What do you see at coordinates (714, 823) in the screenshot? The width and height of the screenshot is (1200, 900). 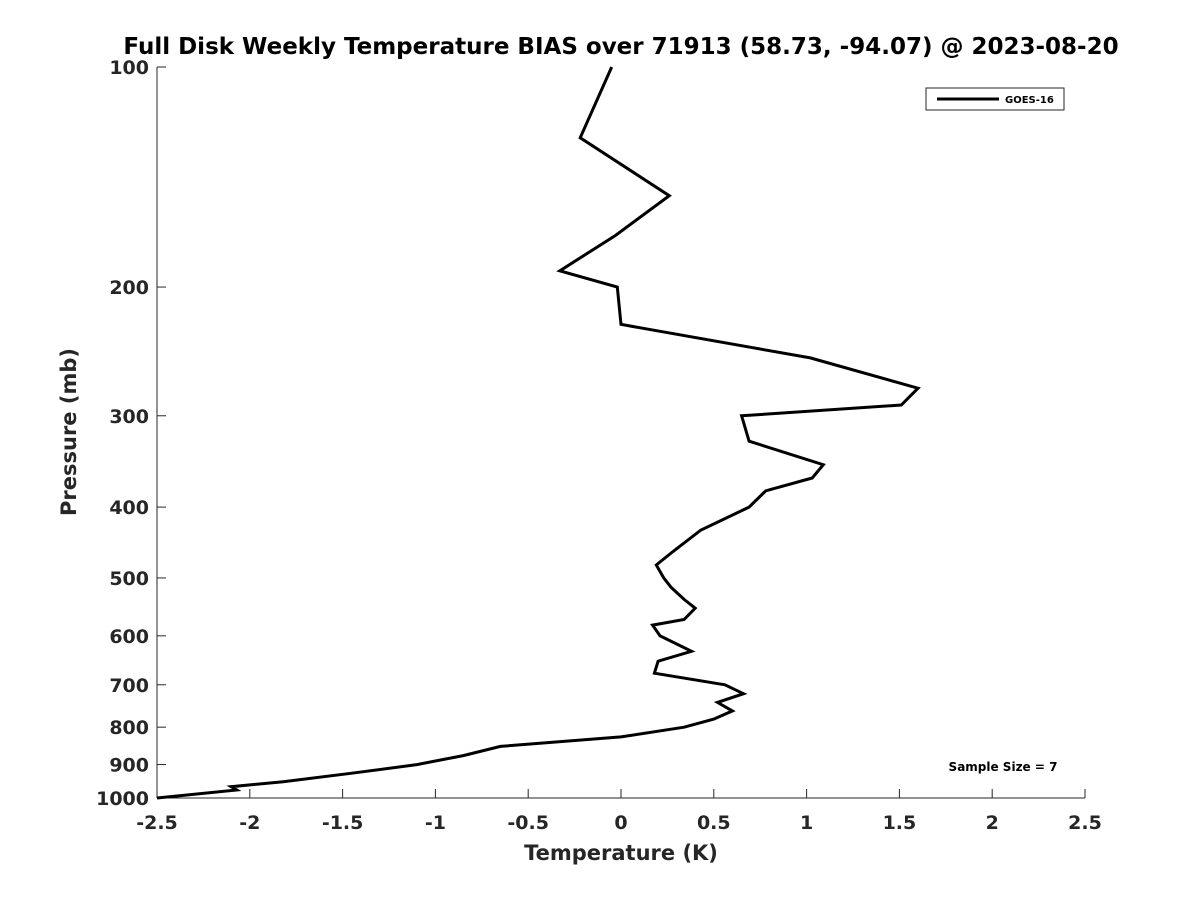 I see `x-tick-label: 0.5` at bounding box center [714, 823].